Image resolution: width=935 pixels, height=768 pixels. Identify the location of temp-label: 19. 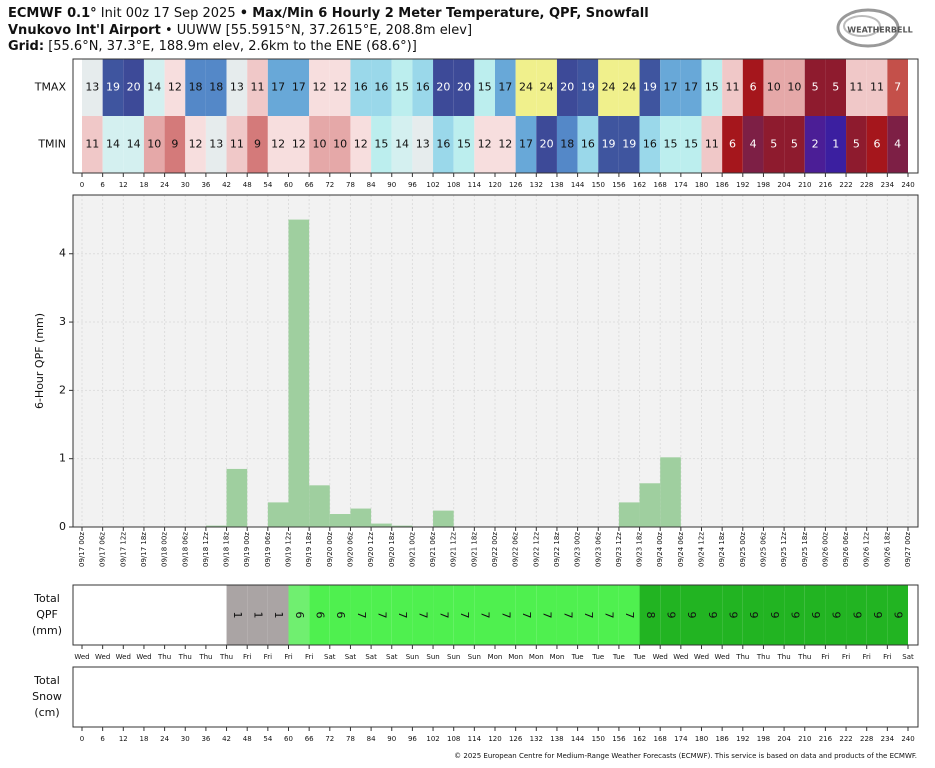
(588, 87).